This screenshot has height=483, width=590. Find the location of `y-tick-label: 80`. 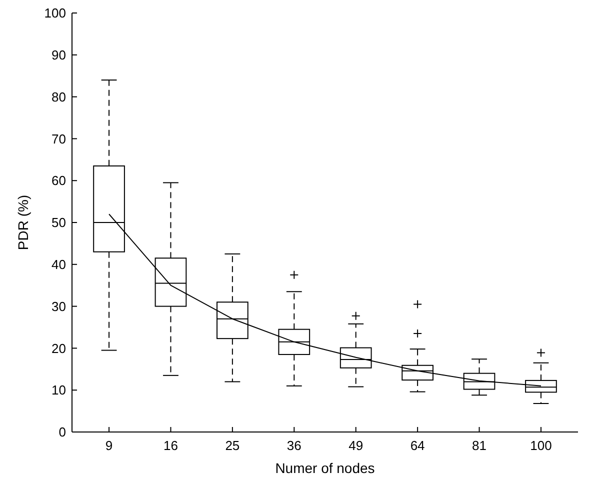

y-tick-label: 80 is located at coordinates (59, 96).